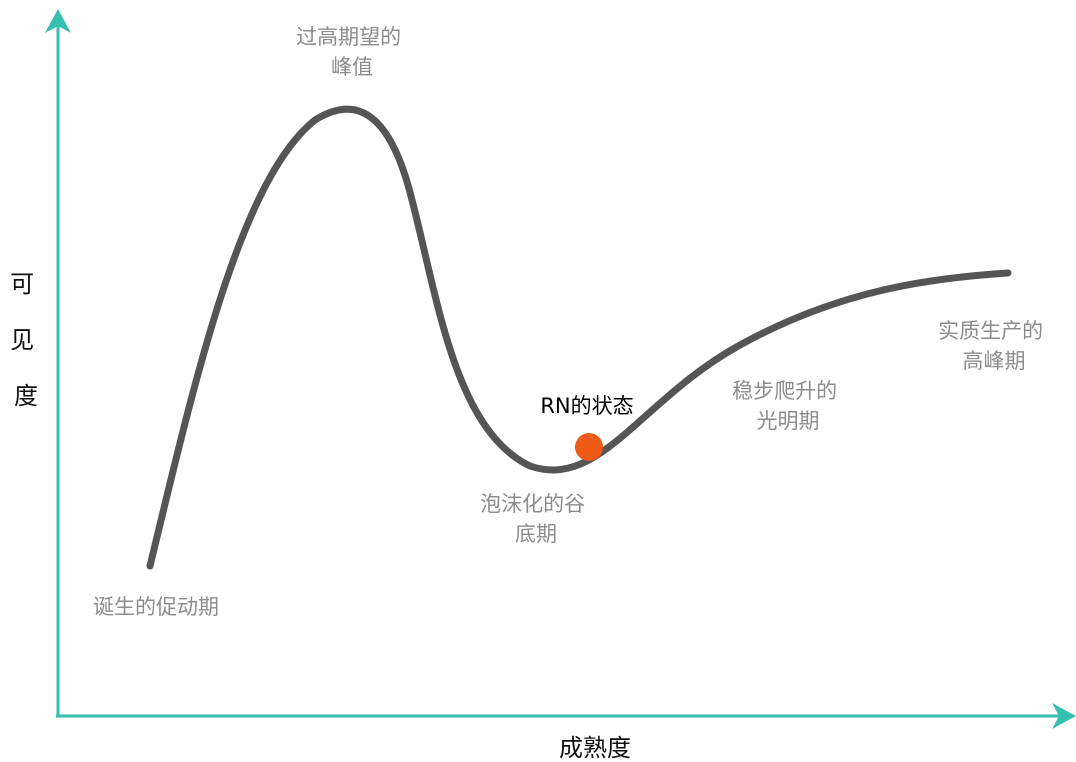 This screenshot has width=1076, height=762. Describe the element at coordinates (156, 607) in the screenshot. I see `stage-label-innovation-trigger: 诞生的促动期` at that location.